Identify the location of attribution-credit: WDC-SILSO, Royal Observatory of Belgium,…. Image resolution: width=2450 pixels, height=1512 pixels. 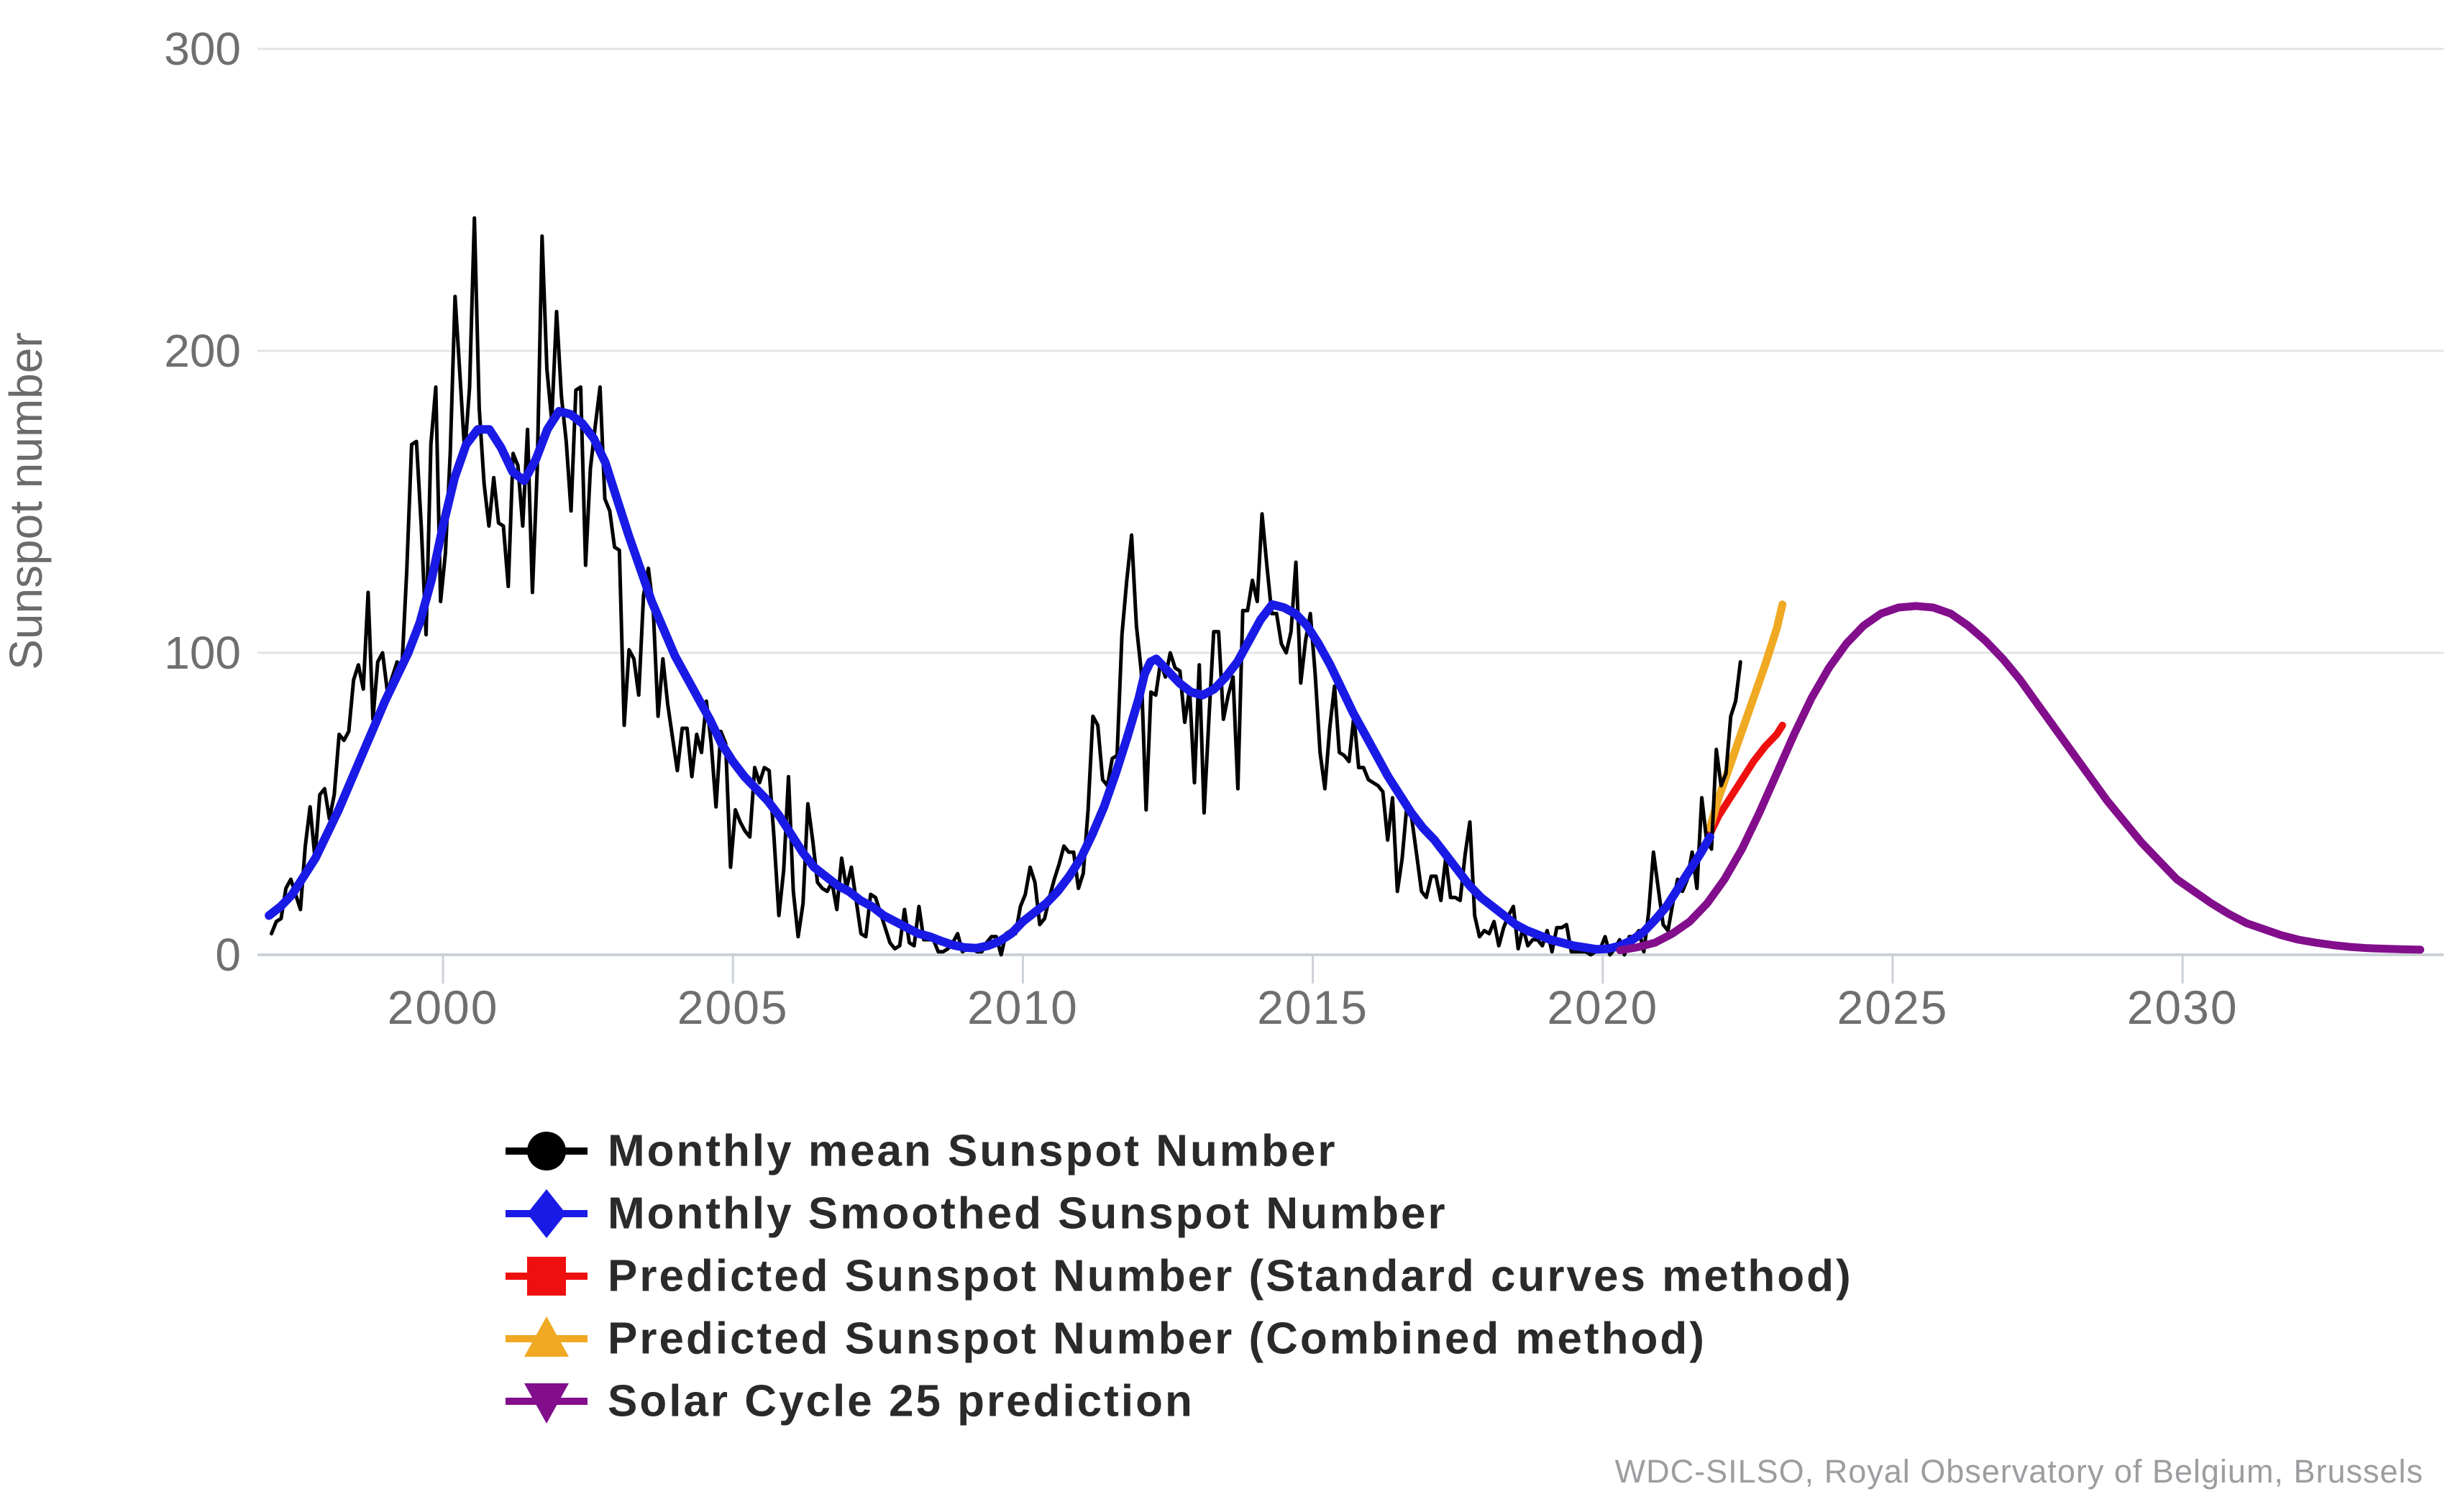
(2019, 1471).